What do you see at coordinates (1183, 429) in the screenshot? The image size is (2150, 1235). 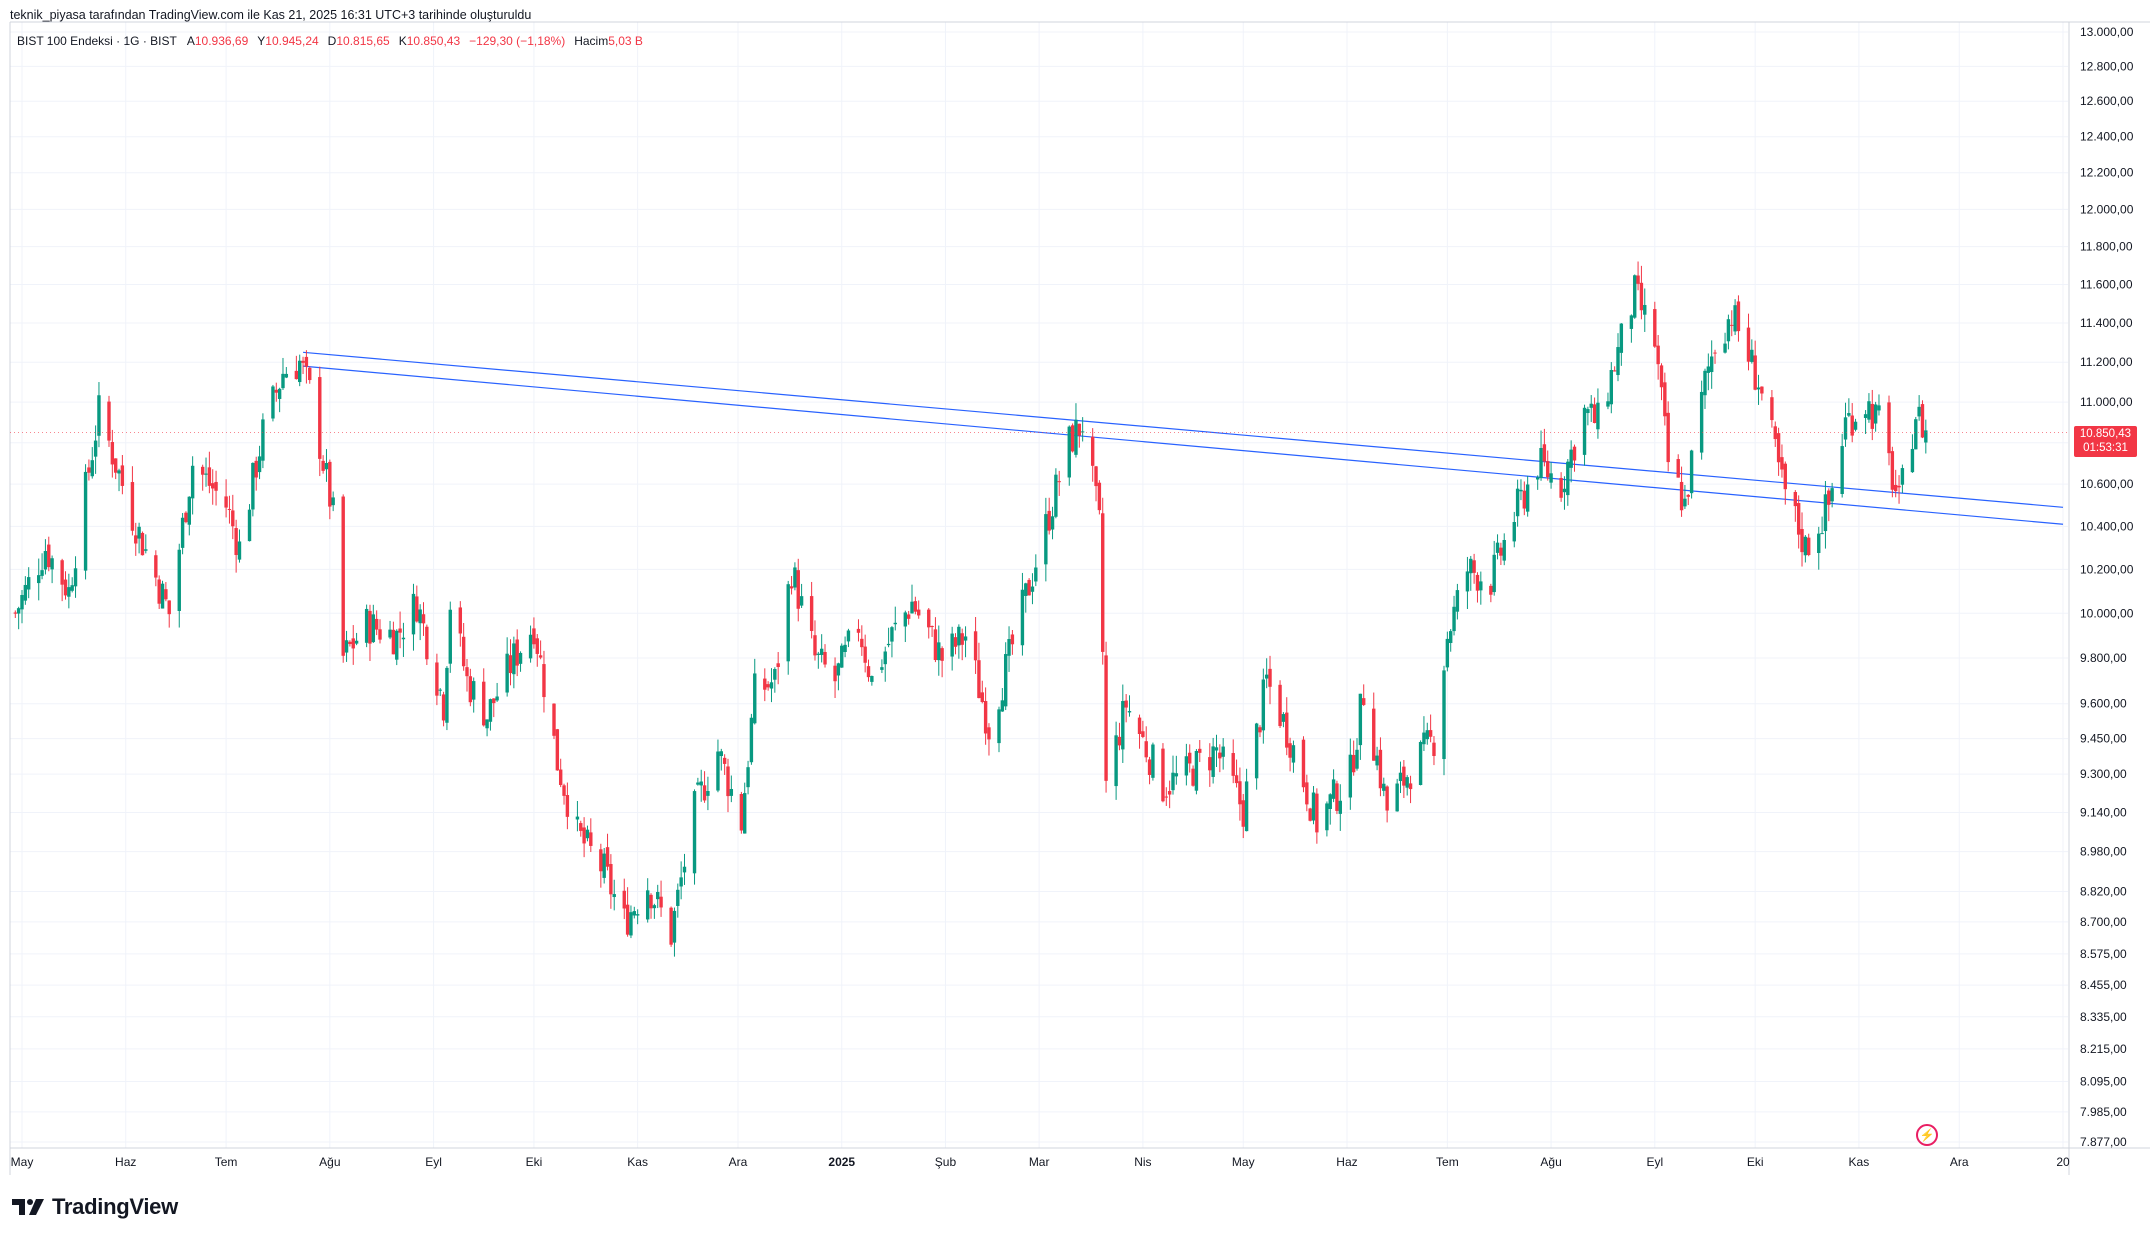 I see `trendline` at bounding box center [1183, 429].